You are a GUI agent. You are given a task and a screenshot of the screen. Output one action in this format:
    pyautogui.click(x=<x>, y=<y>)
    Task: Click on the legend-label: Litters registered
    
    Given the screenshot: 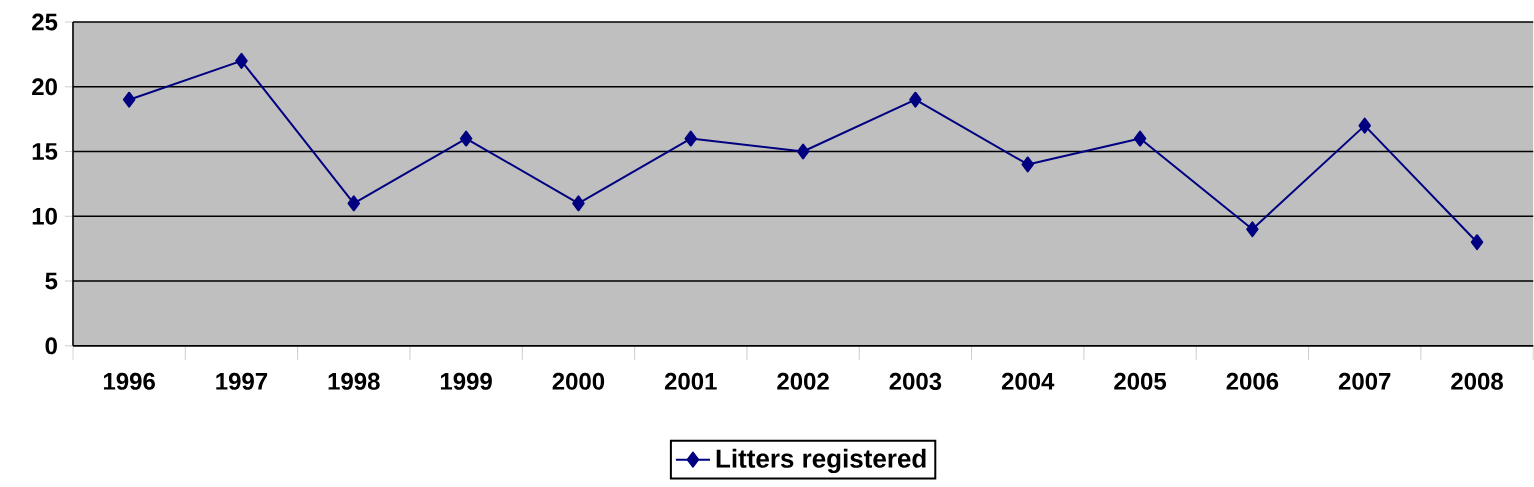 What is the action you would take?
    pyautogui.click(x=821, y=461)
    